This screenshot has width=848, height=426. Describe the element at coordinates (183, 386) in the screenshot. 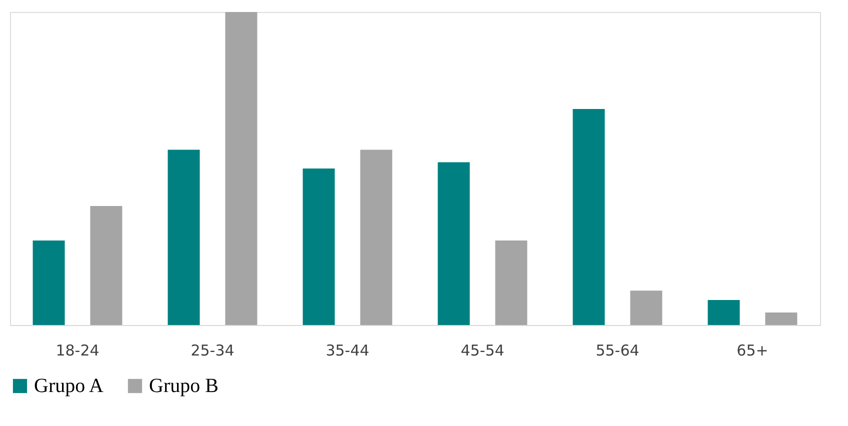

I see `legend-label: Grupo B` at that location.